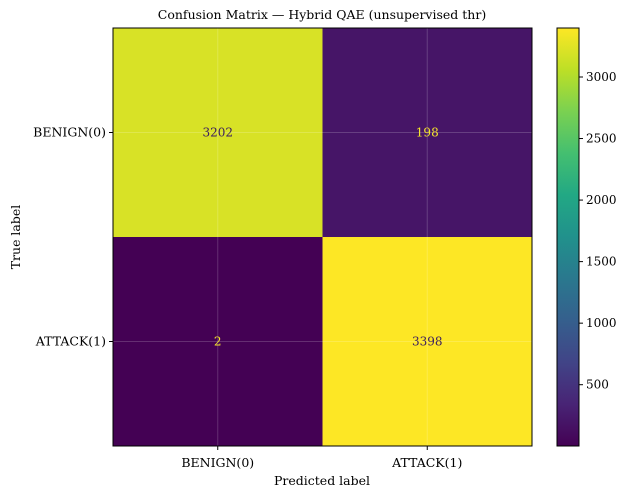 The height and width of the screenshot is (491, 618). What do you see at coordinates (601, 139) in the screenshot?
I see `colorbar-tick-label: 2500` at bounding box center [601, 139].